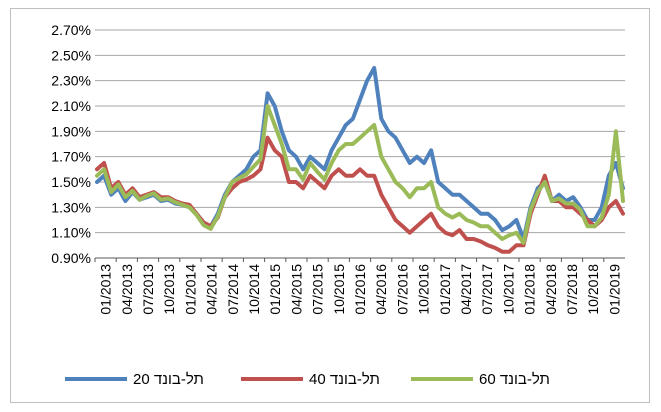  What do you see at coordinates (127, 289) in the screenshot?
I see `x-tick-label: 04/2013` at bounding box center [127, 289].